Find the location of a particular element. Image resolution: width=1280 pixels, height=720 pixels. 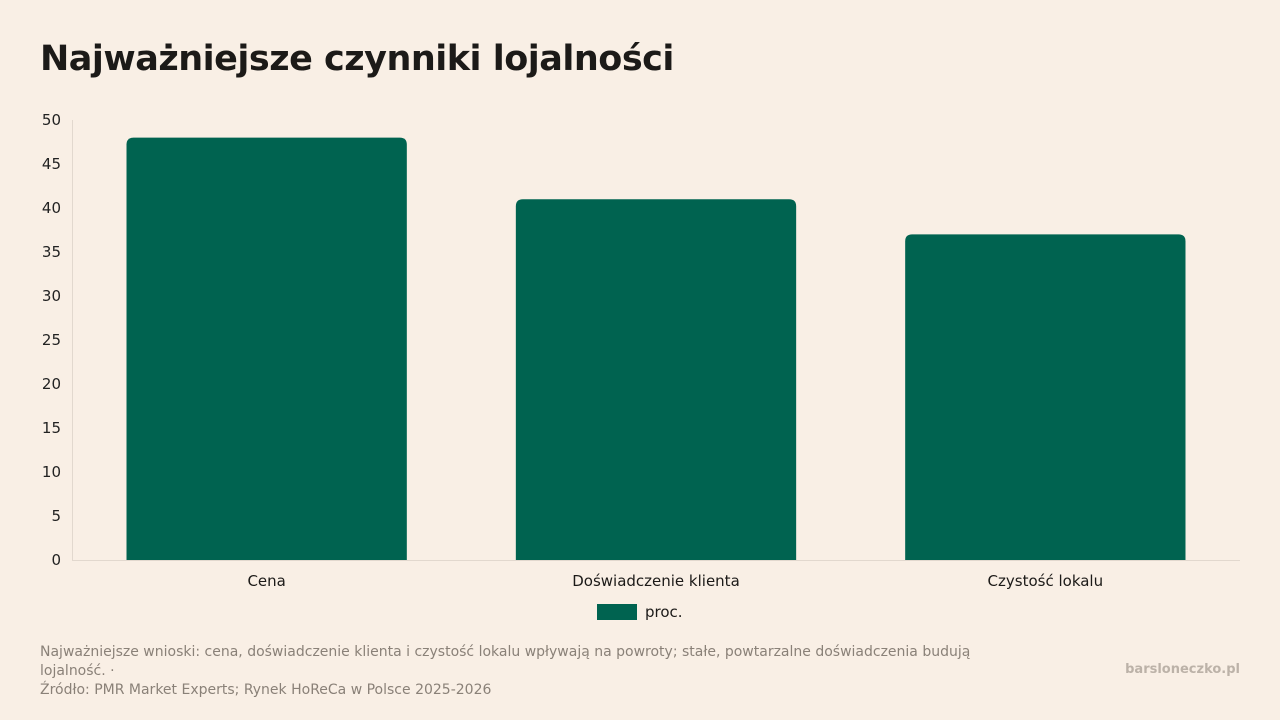

y-tick-label: 25 is located at coordinates (51, 340).